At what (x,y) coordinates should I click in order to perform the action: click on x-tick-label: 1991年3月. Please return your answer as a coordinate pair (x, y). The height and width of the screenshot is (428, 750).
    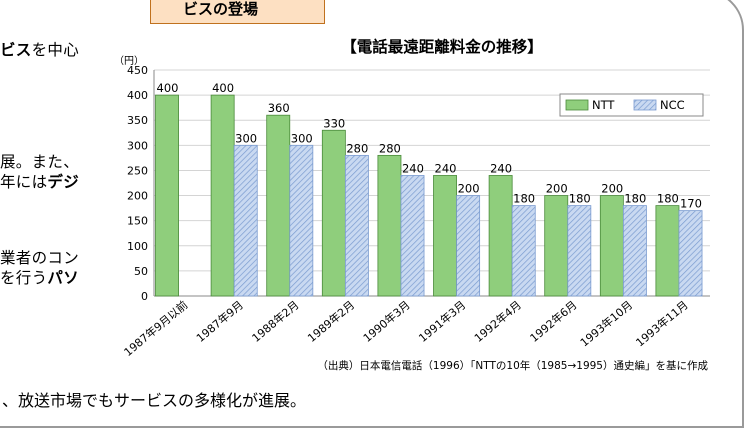
    Looking at the image, I should click on (442, 321).